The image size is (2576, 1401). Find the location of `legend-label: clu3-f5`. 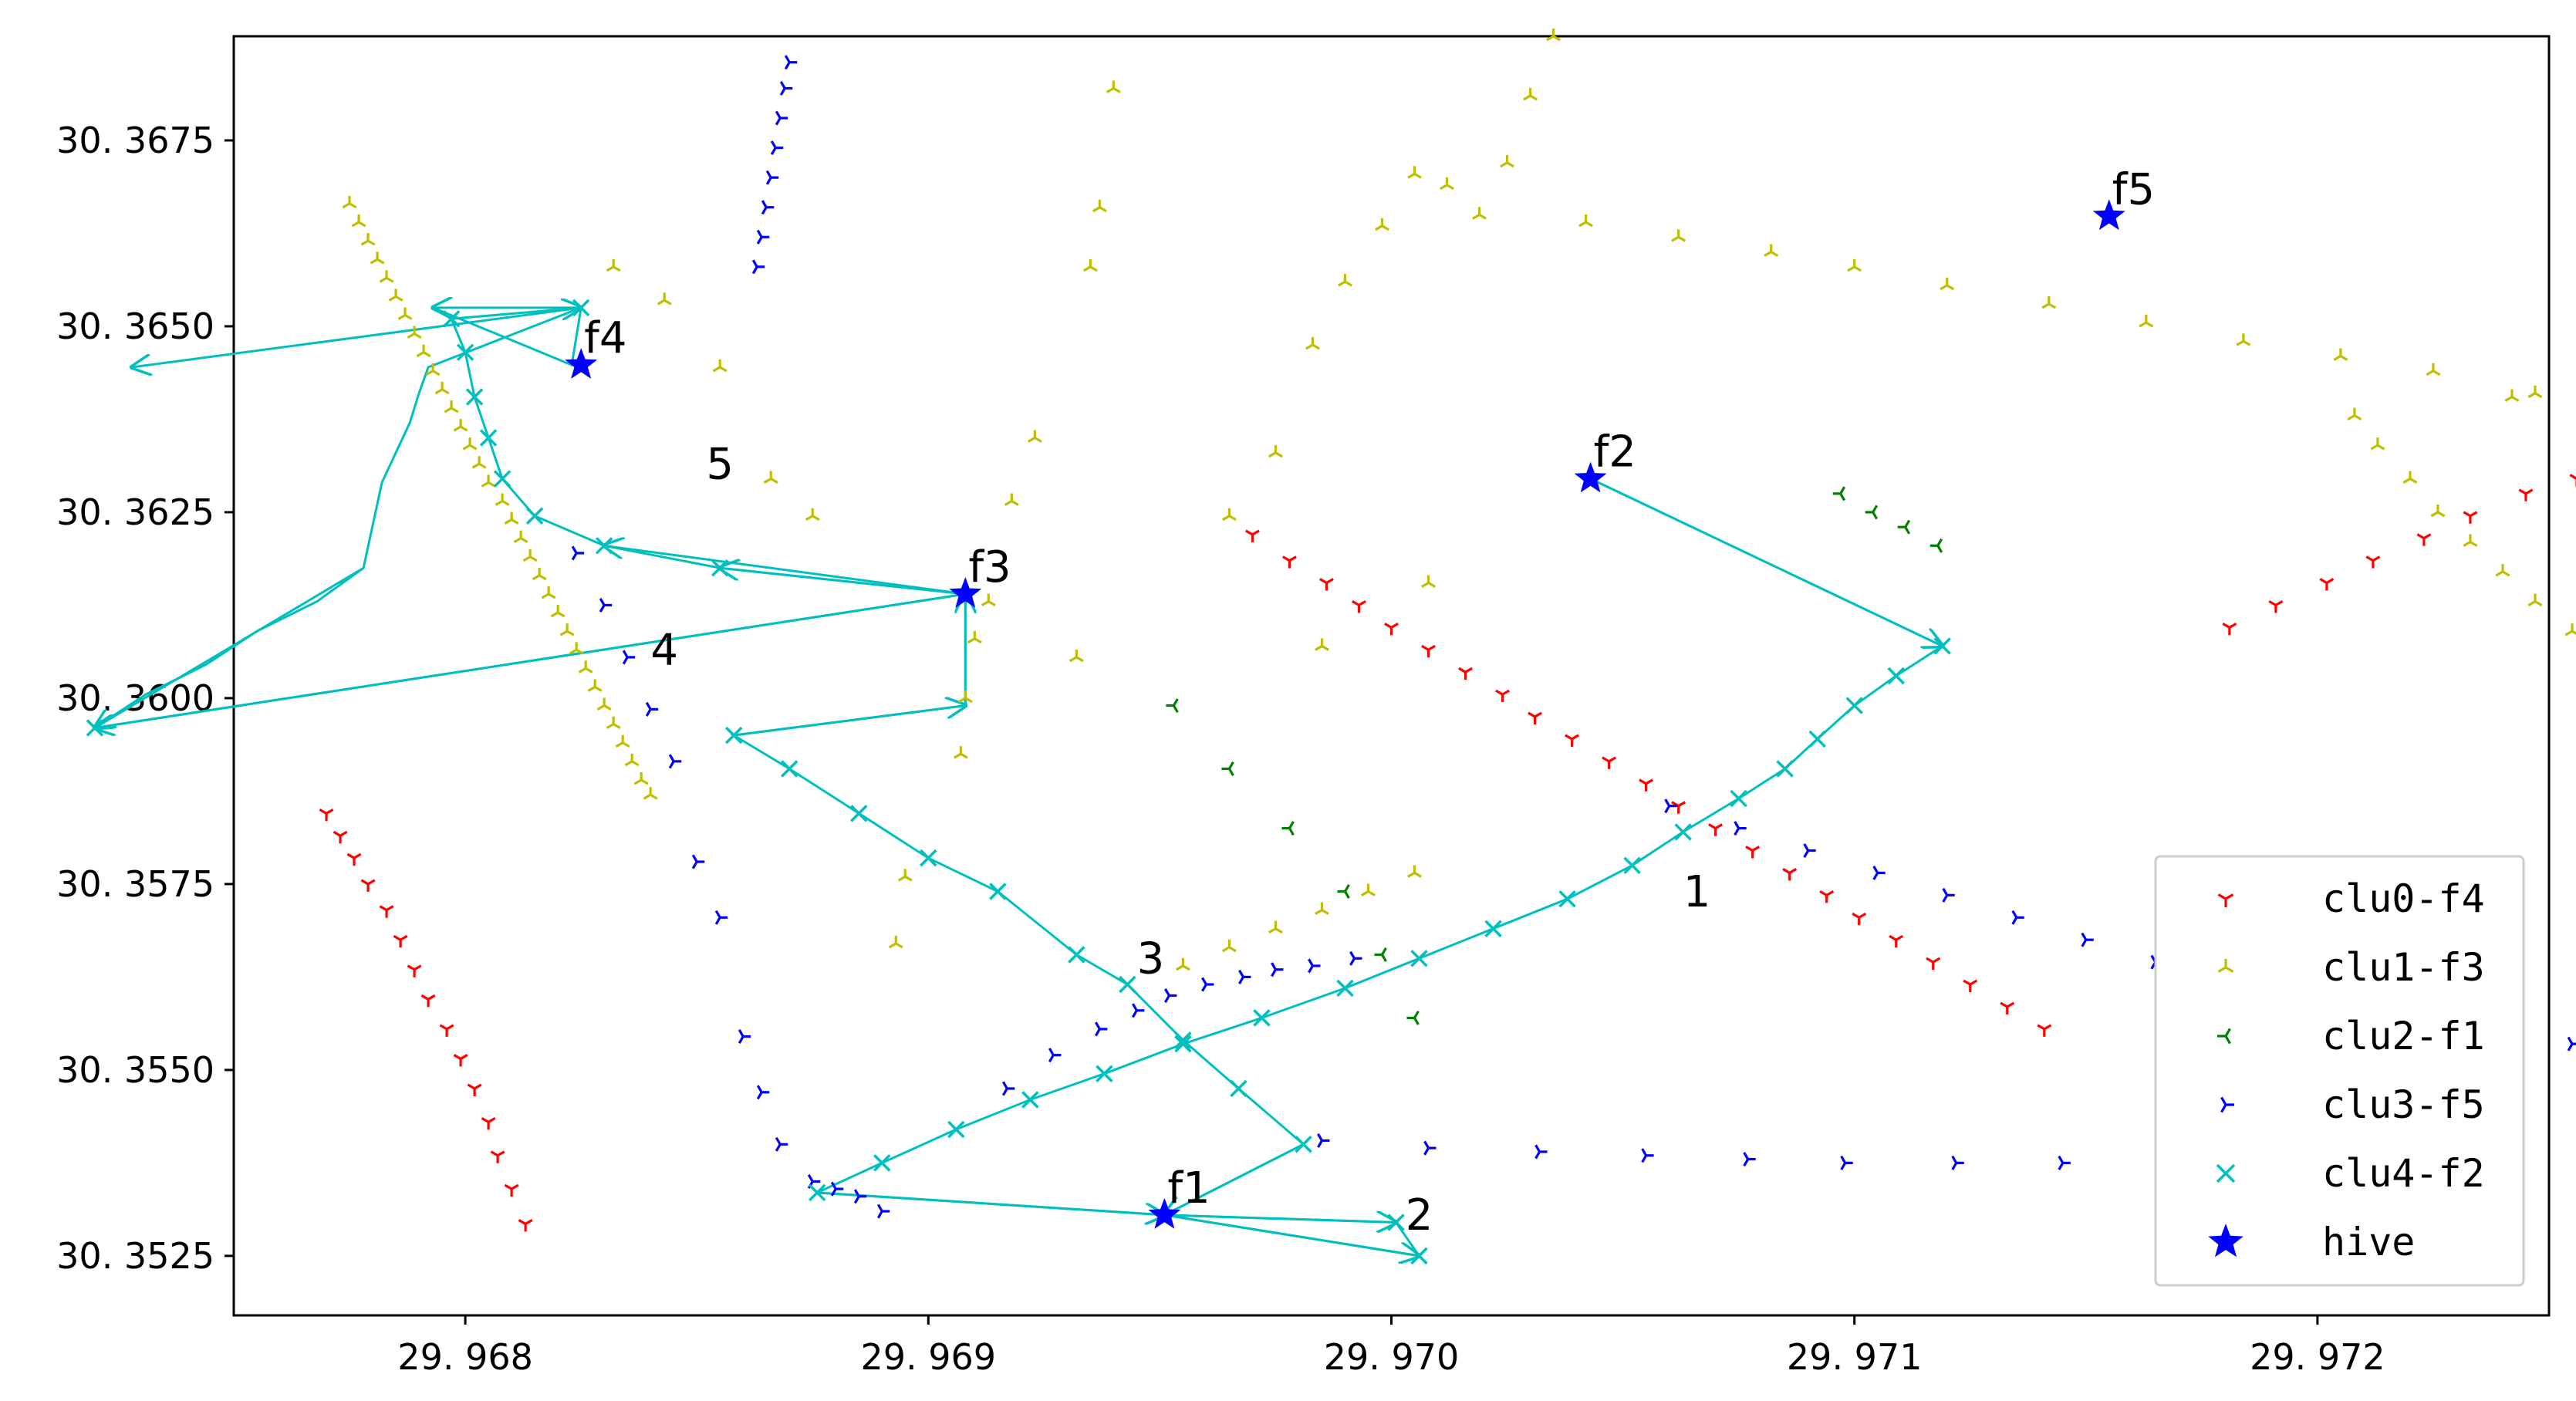

legend-label: clu3-f5 is located at coordinates (2403, 1104).